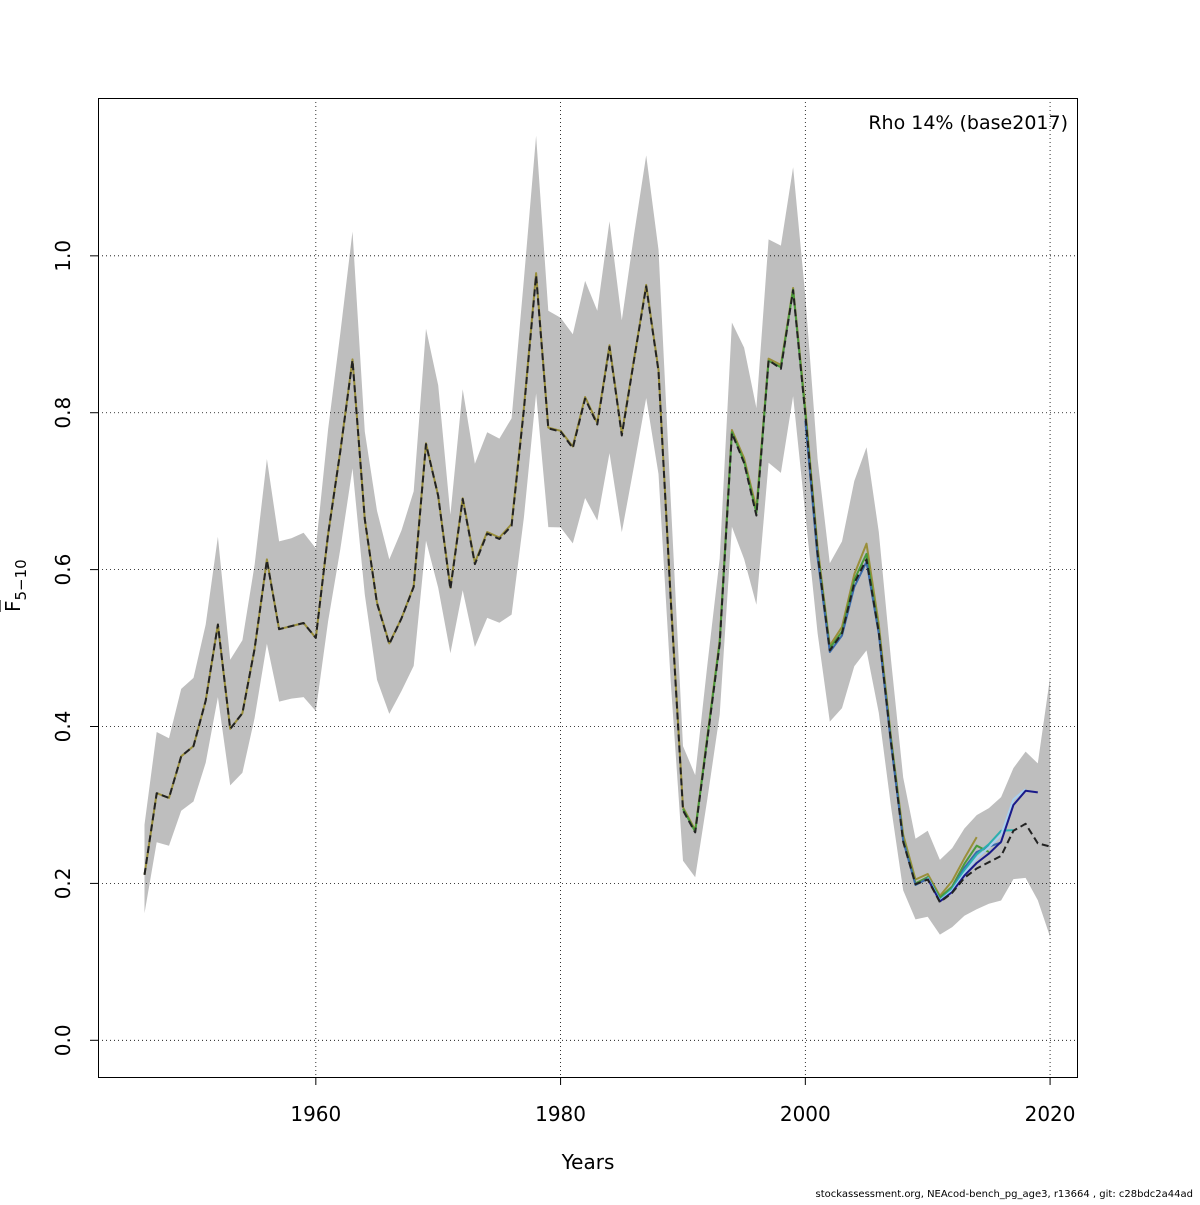 This screenshot has width=1200, height=1205. What do you see at coordinates (63, 1040) in the screenshot?
I see `y-tick-label: 0.0` at bounding box center [63, 1040].